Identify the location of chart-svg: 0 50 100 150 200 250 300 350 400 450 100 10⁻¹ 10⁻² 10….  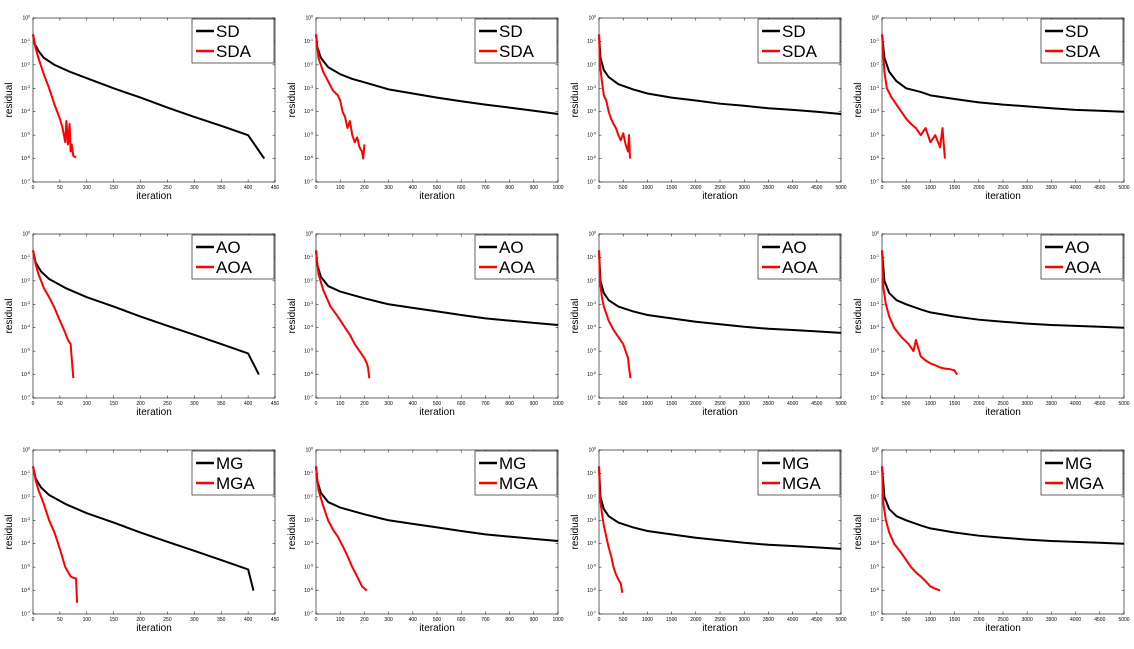
(141, 541).